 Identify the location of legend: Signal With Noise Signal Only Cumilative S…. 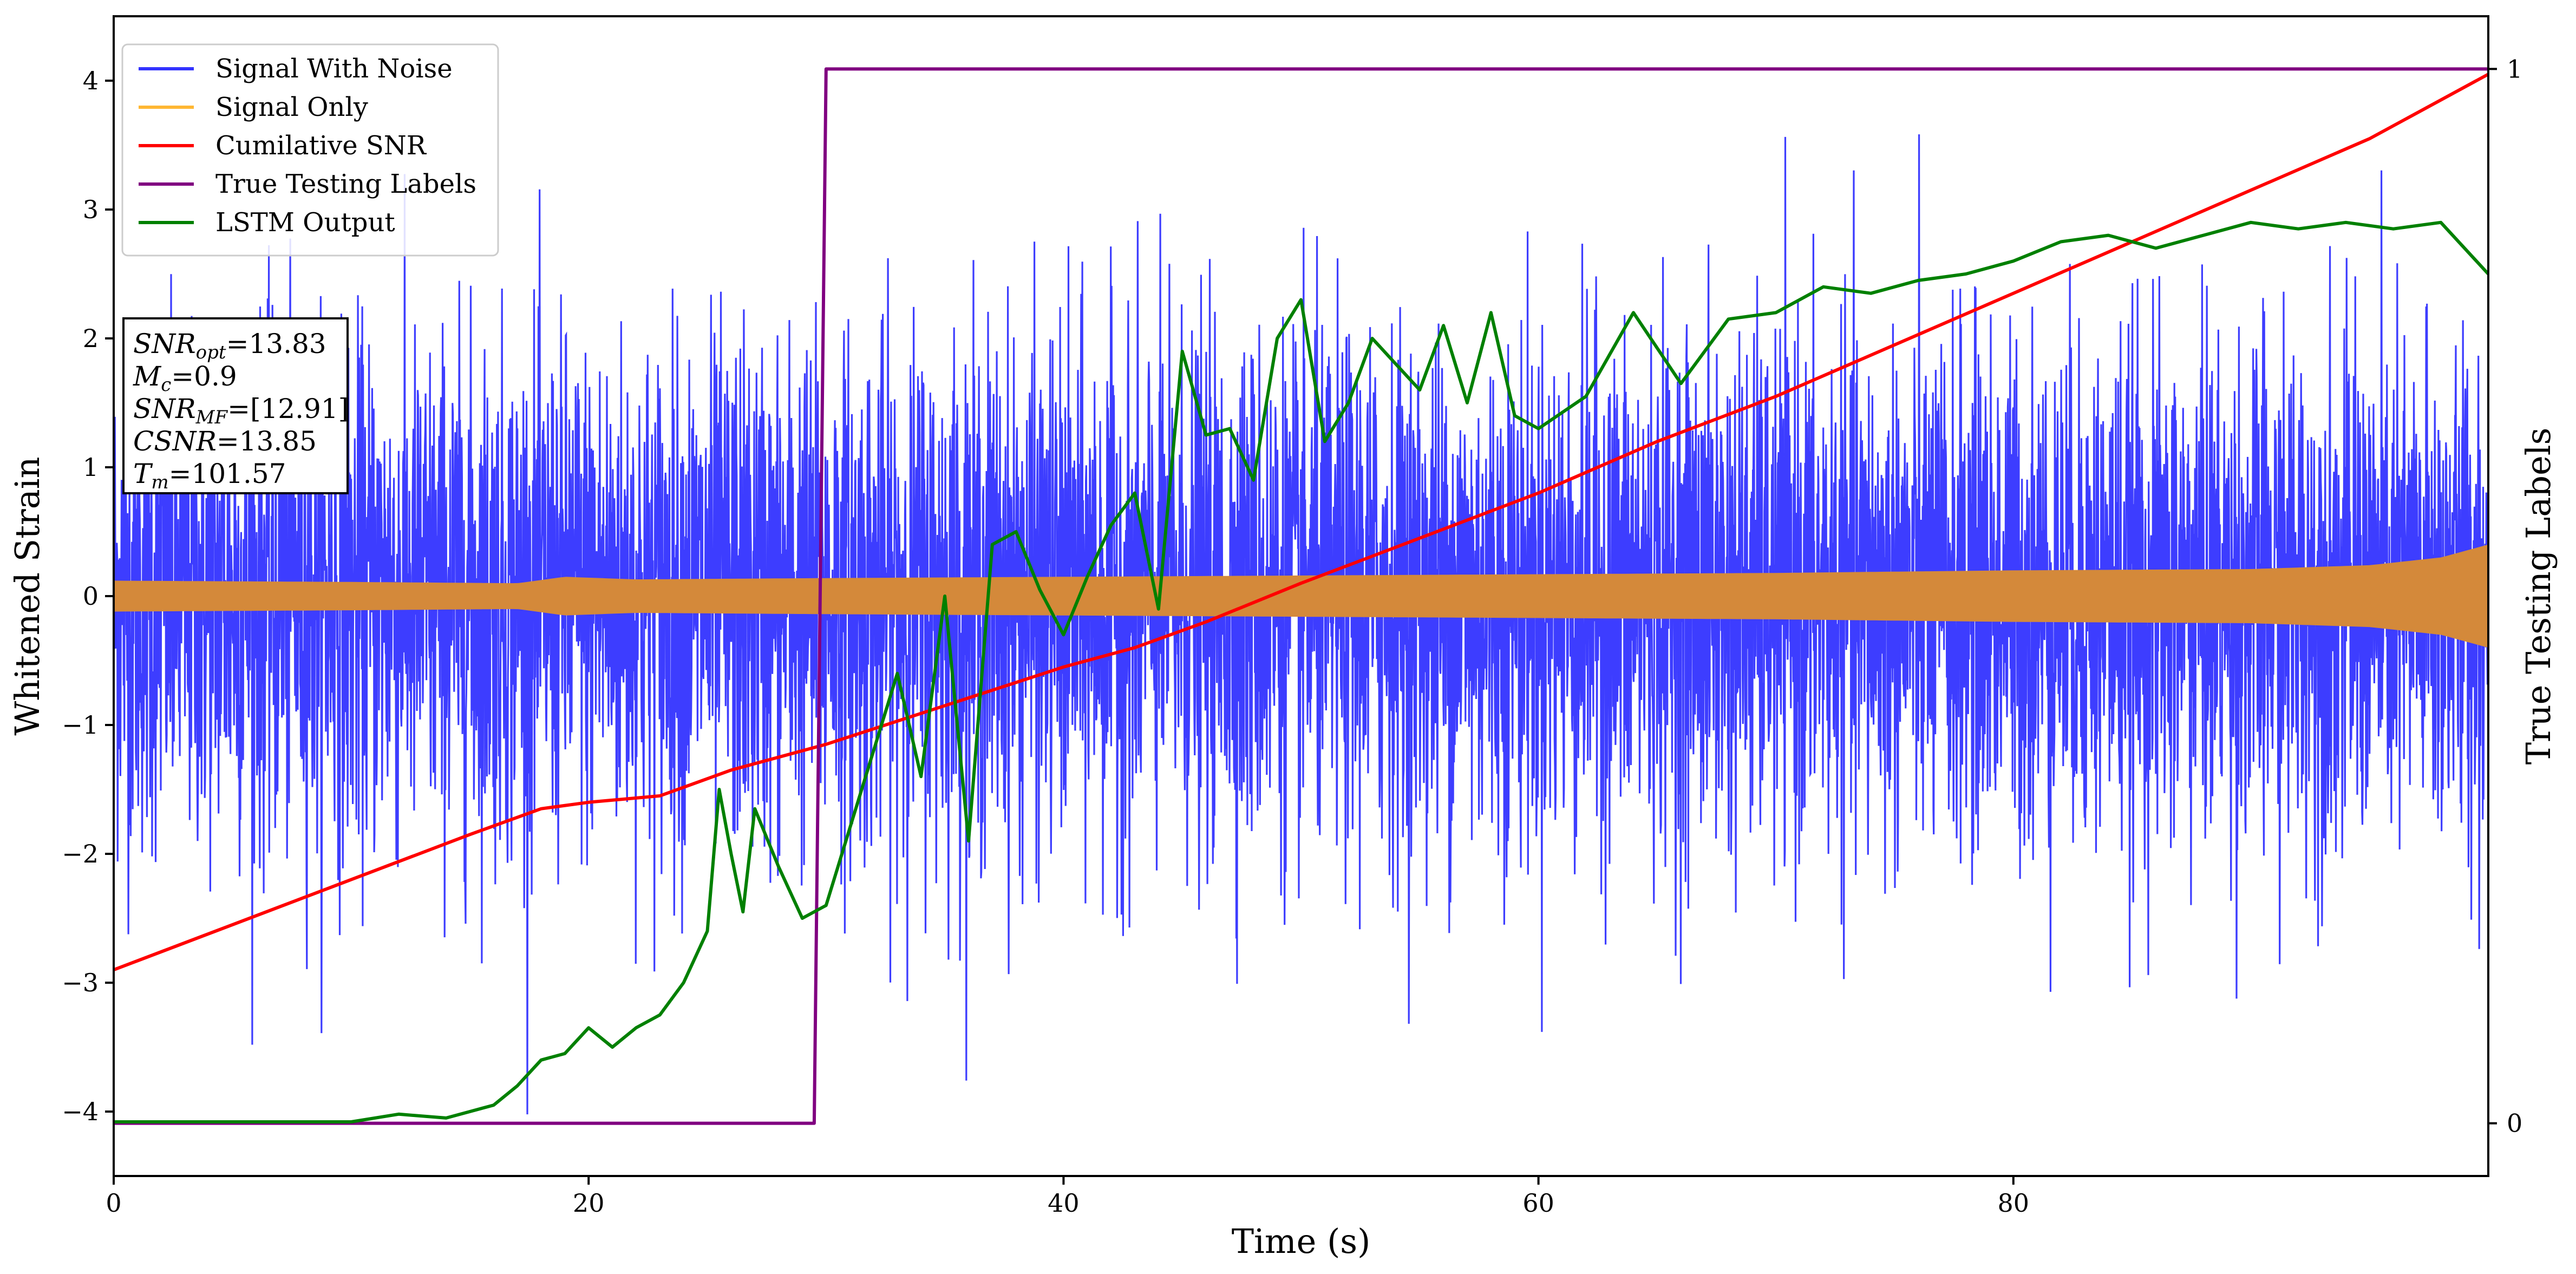
(310, 150).